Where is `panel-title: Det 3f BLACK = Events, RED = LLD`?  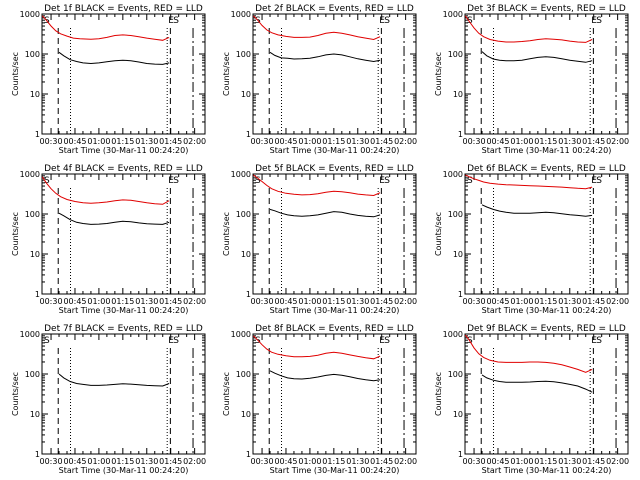
panel-title: Det 3f BLACK = Events, RED = LLD is located at coordinates (546, 9).